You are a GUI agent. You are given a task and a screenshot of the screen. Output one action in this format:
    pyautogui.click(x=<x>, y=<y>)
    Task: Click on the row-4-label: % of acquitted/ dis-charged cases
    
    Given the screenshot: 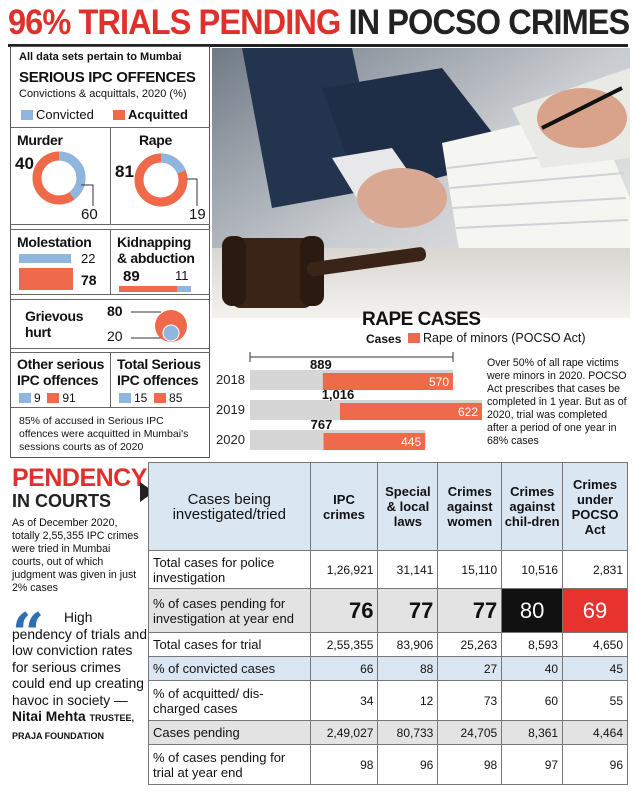 What is the action you would take?
    pyautogui.click(x=229, y=700)
    